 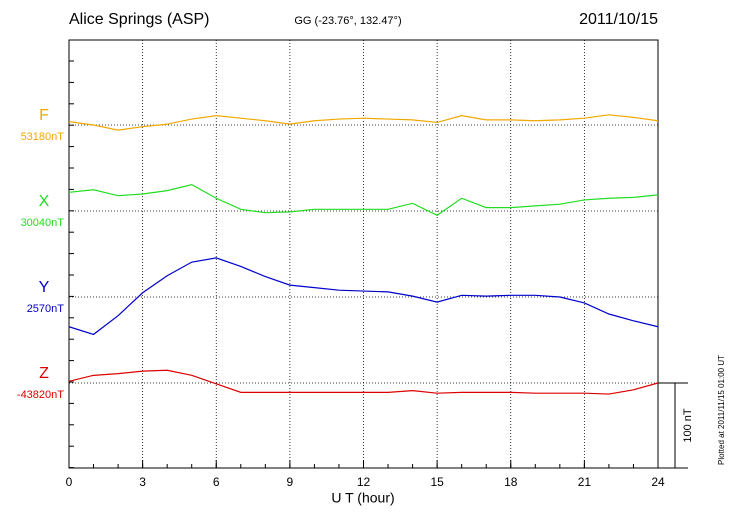 What do you see at coordinates (44, 287) in the screenshot?
I see `series-name: Y` at bounding box center [44, 287].